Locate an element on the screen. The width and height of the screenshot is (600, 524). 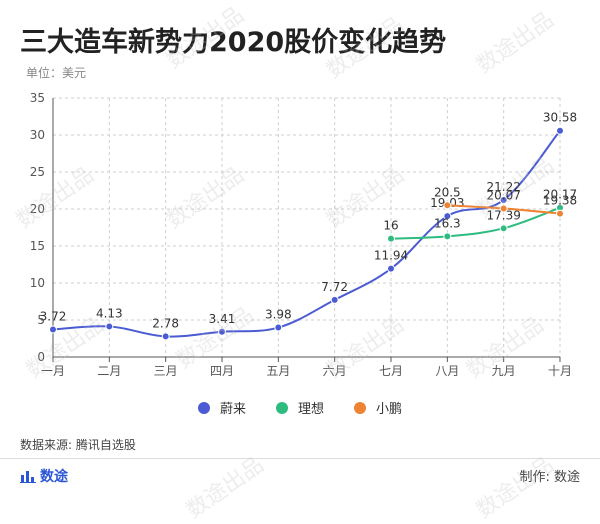
y-tick-label: 25 is located at coordinates (37, 172).